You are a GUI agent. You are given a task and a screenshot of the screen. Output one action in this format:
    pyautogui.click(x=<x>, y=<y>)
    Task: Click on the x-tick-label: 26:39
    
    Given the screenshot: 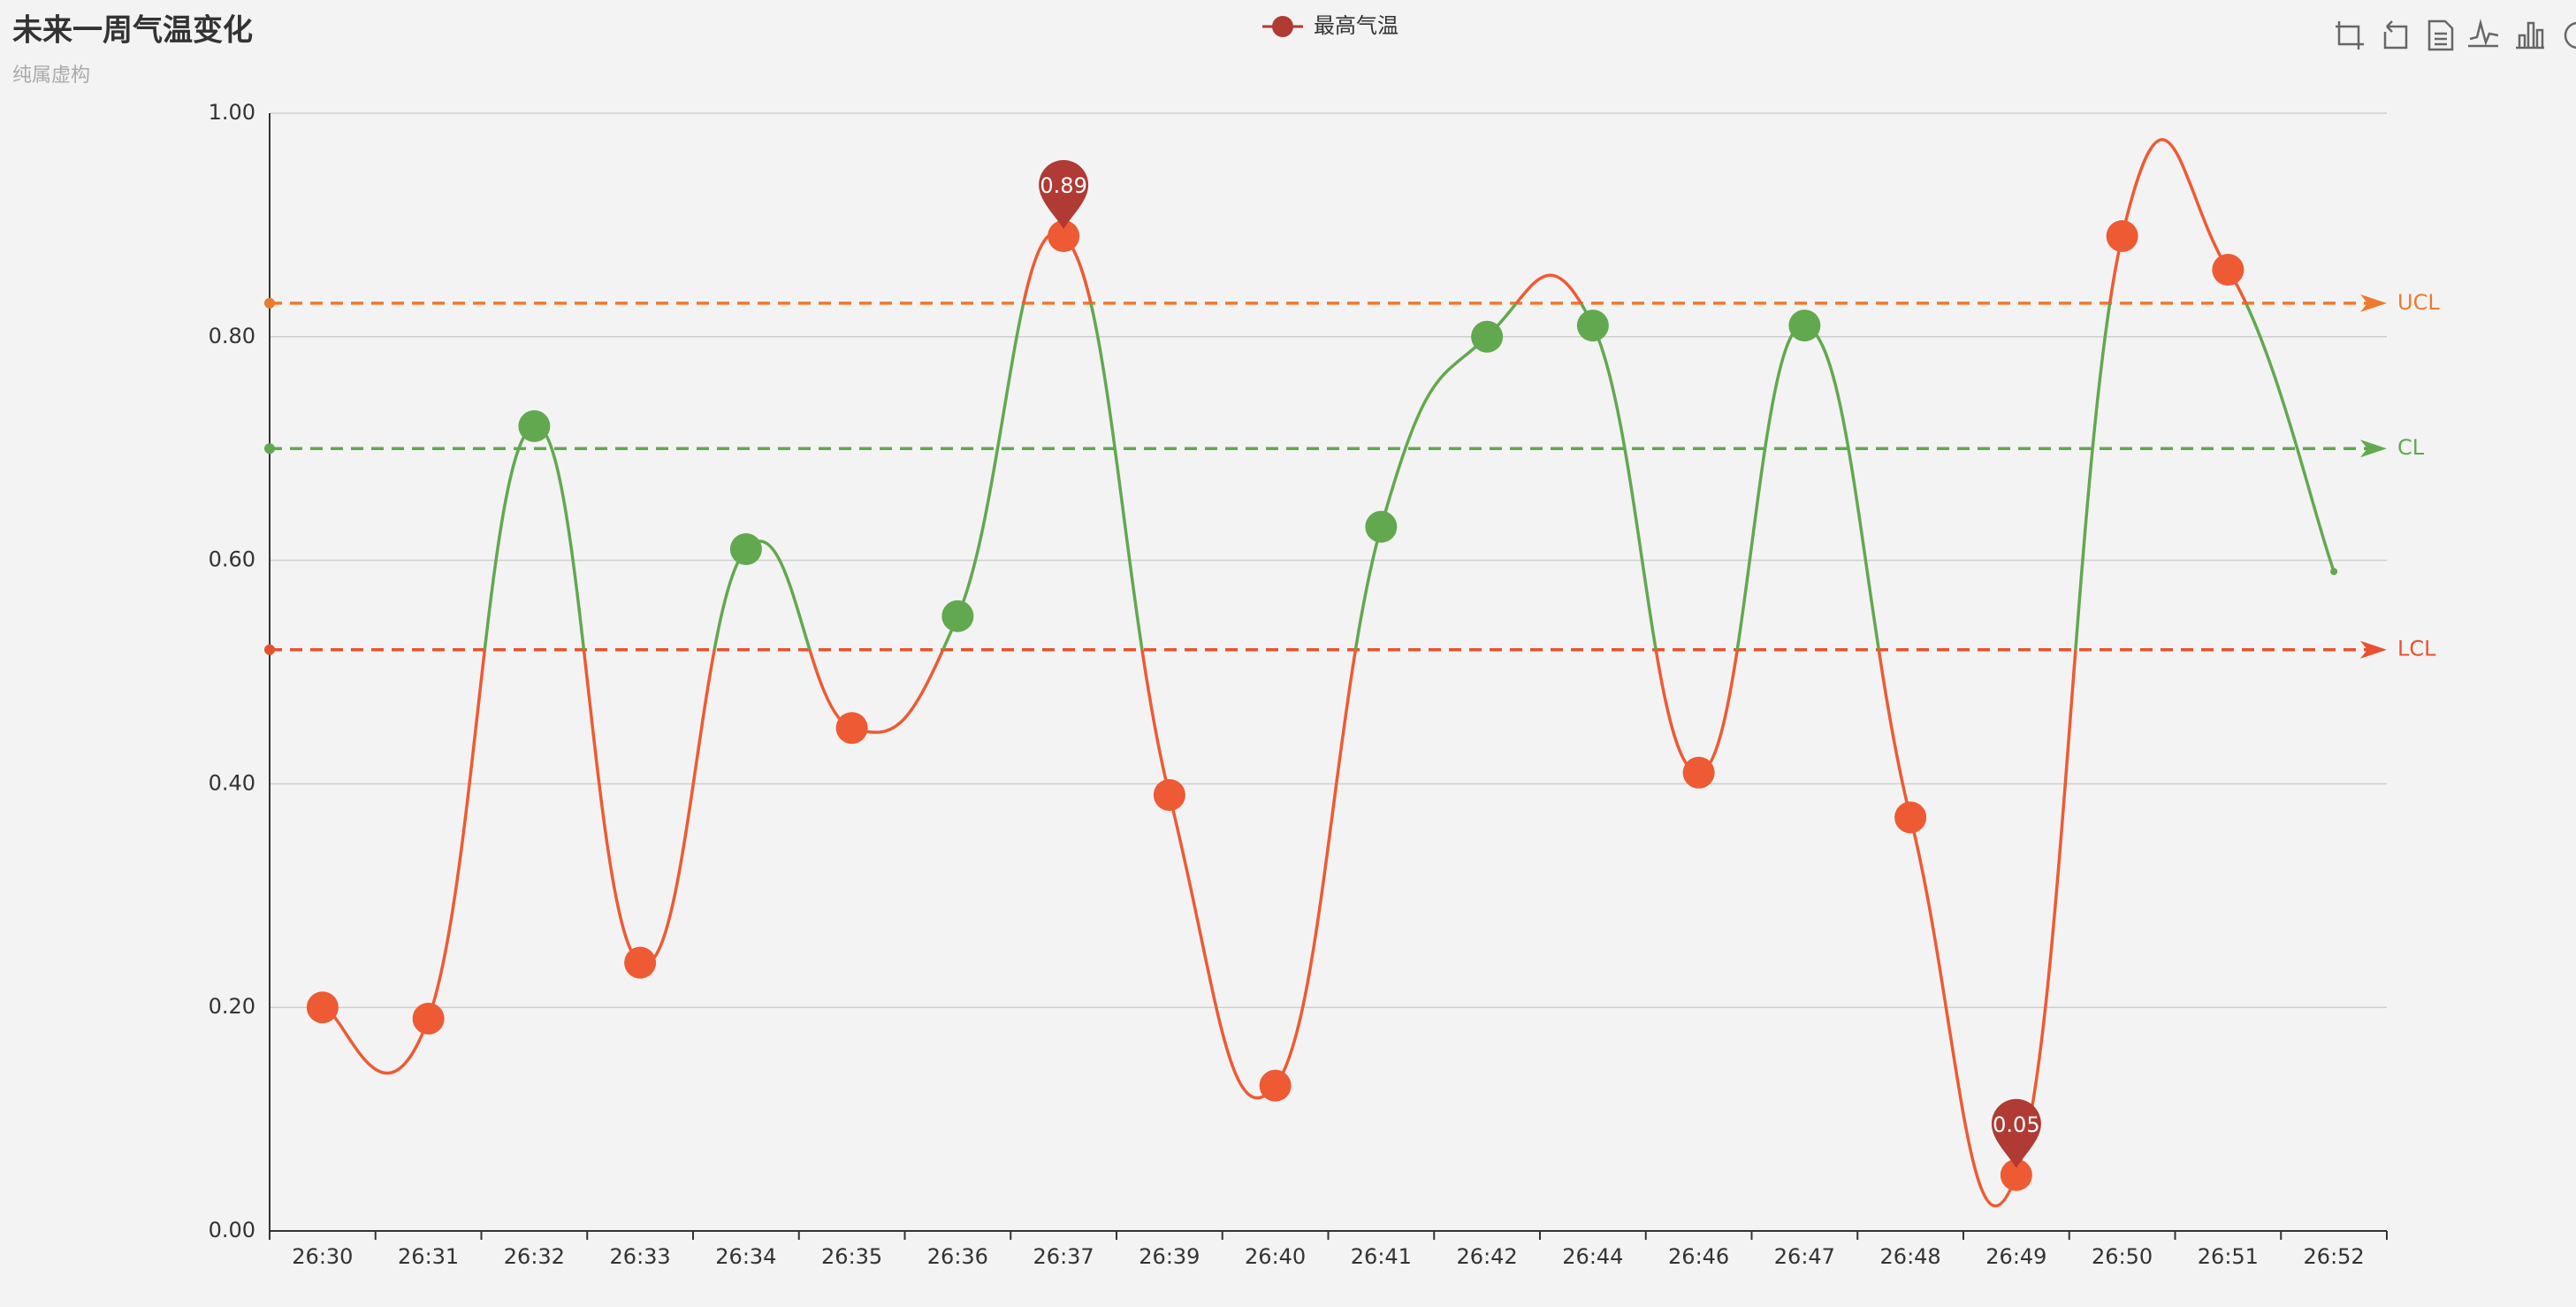 What is the action you would take?
    pyautogui.click(x=1169, y=1256)
    